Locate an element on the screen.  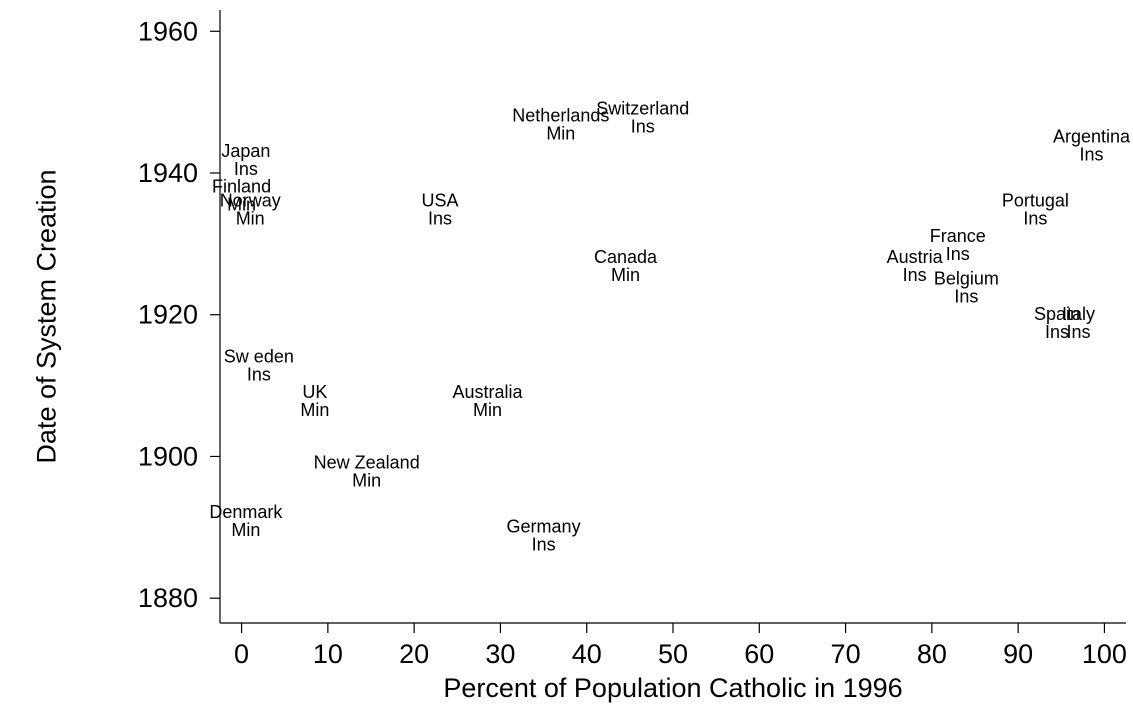
point-country-label: France is located at coordinates (958, 236).